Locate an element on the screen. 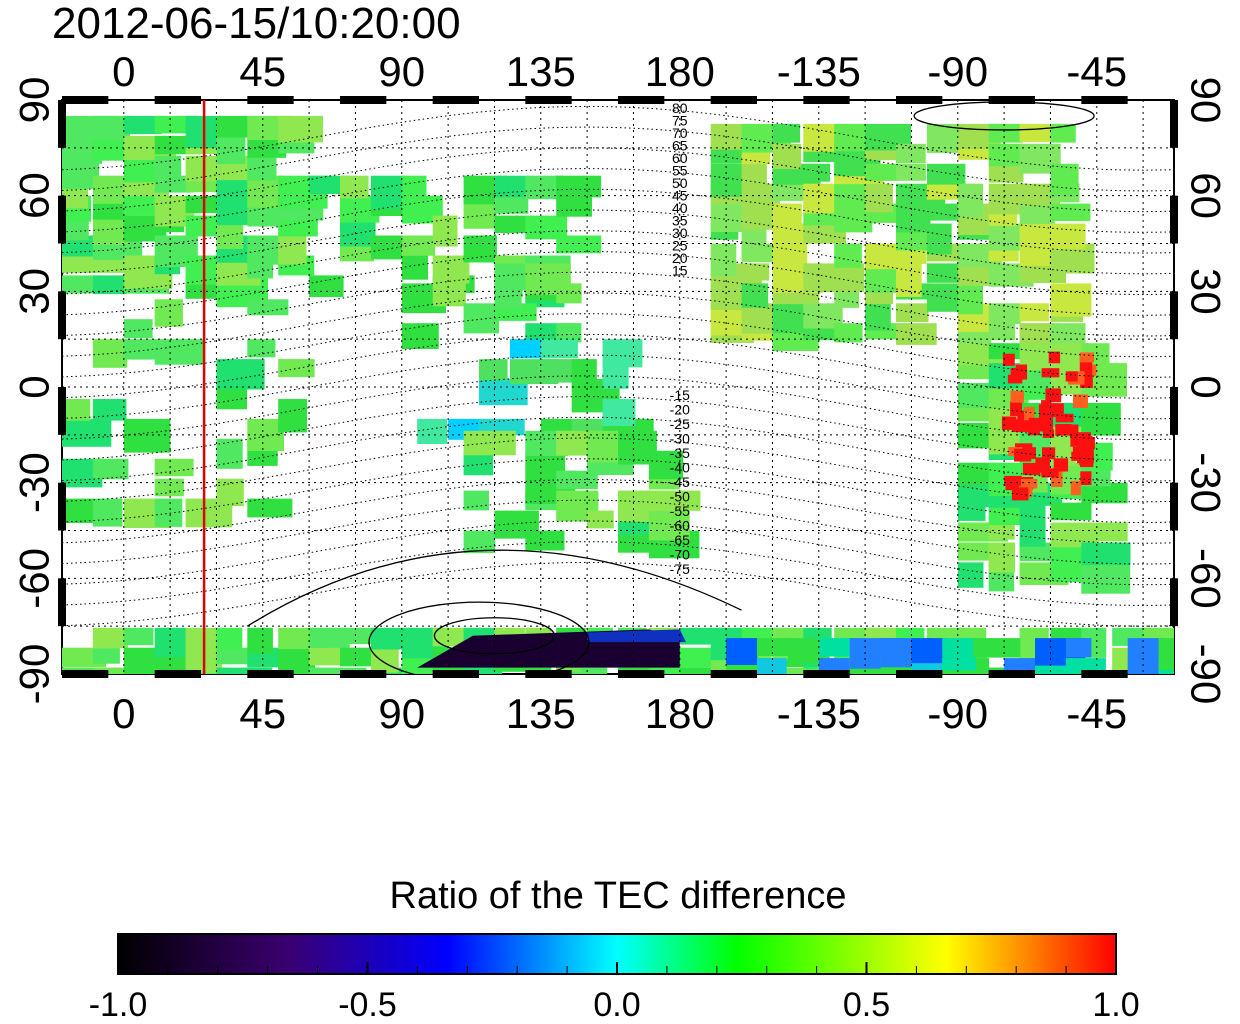 The width and height of the screenshot is (1240, 1024). right-latitude-label: 0 is located at coordinates (1206, 386).